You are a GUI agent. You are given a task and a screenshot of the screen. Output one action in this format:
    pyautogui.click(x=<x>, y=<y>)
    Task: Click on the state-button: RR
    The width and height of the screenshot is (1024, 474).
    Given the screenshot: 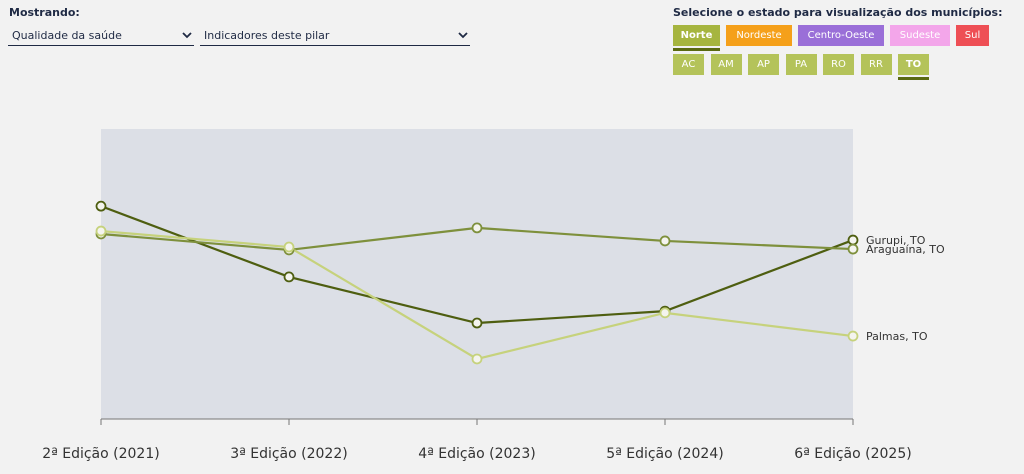 What is the action you would take?
    pyautogui.click(x=876, y=64)
    